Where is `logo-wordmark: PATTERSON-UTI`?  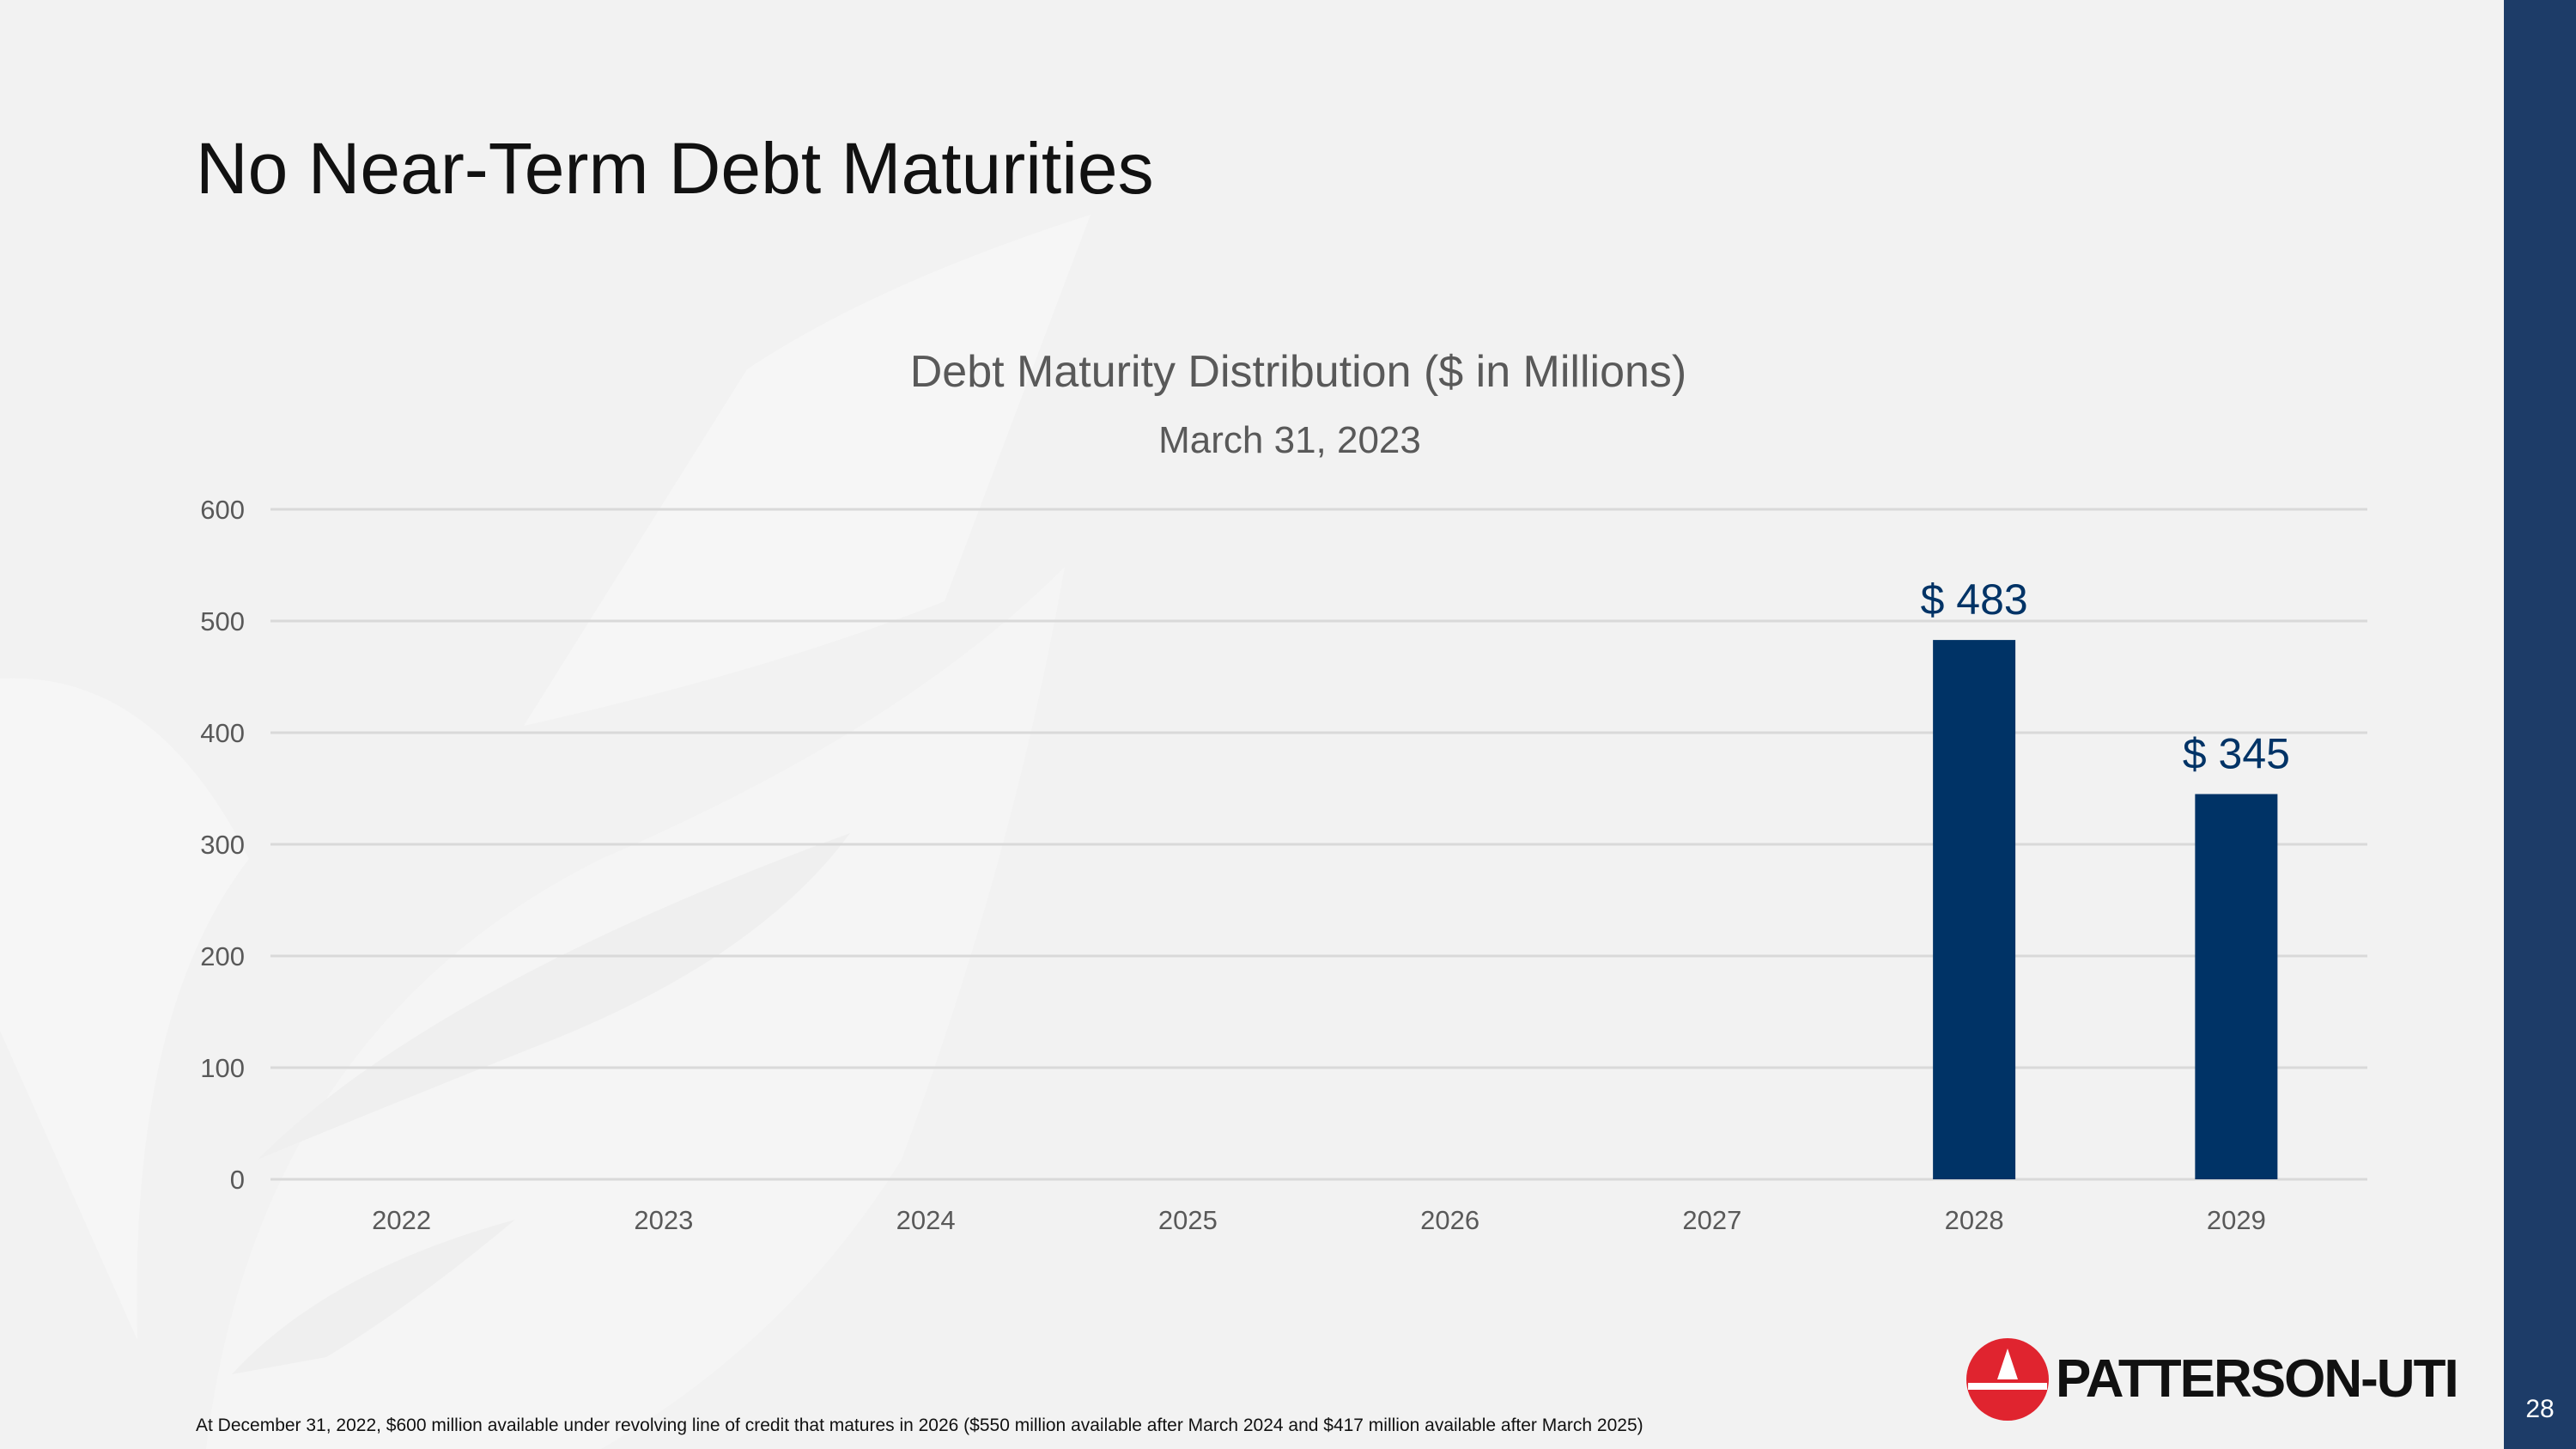 logo-wordmark: PATTERSON-UTI is located at coordinates (2258, 1379).